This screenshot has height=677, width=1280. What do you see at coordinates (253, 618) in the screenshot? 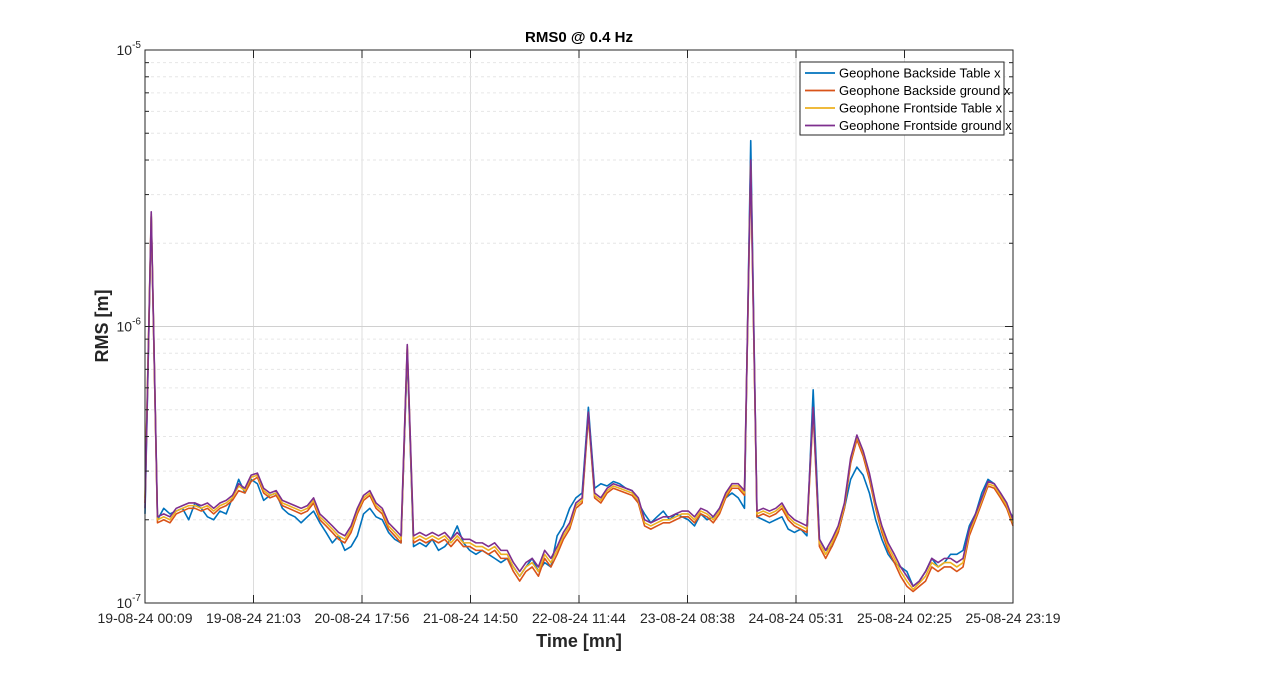
I see `x-tick-label: 19-08-24 21:03` at bounding box center [253, 618].